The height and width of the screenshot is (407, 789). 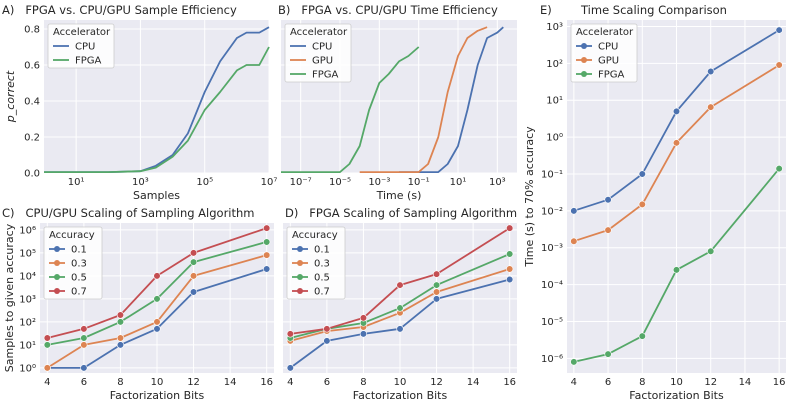 I want to click on series-line-0.3, so click(x=400, y=305).